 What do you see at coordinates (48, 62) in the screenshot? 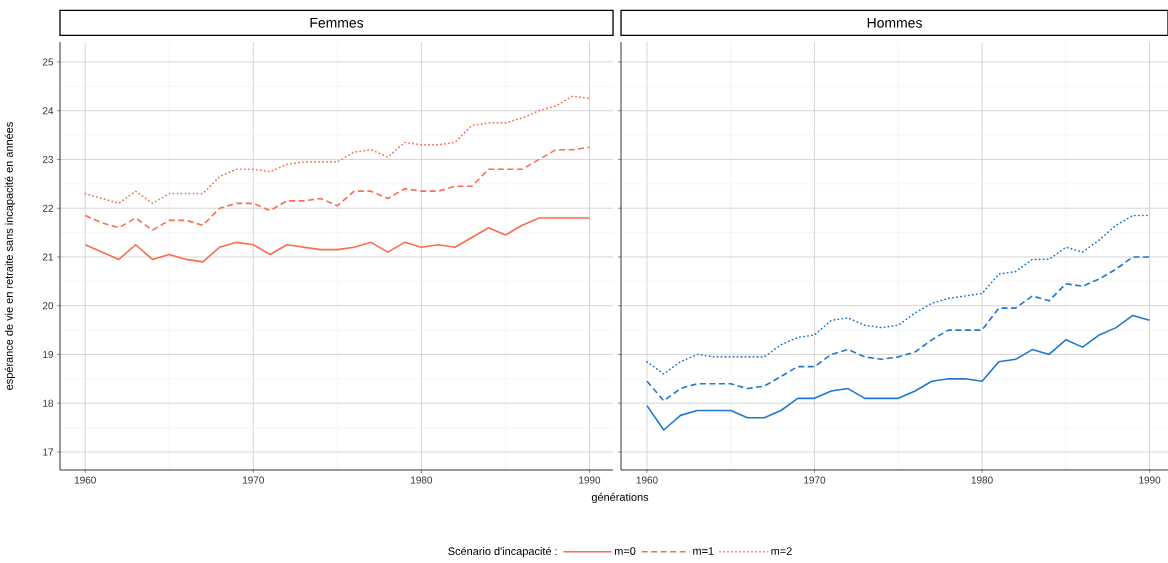
I see `y-tick-label: 25` at bounding box center [48, 62].